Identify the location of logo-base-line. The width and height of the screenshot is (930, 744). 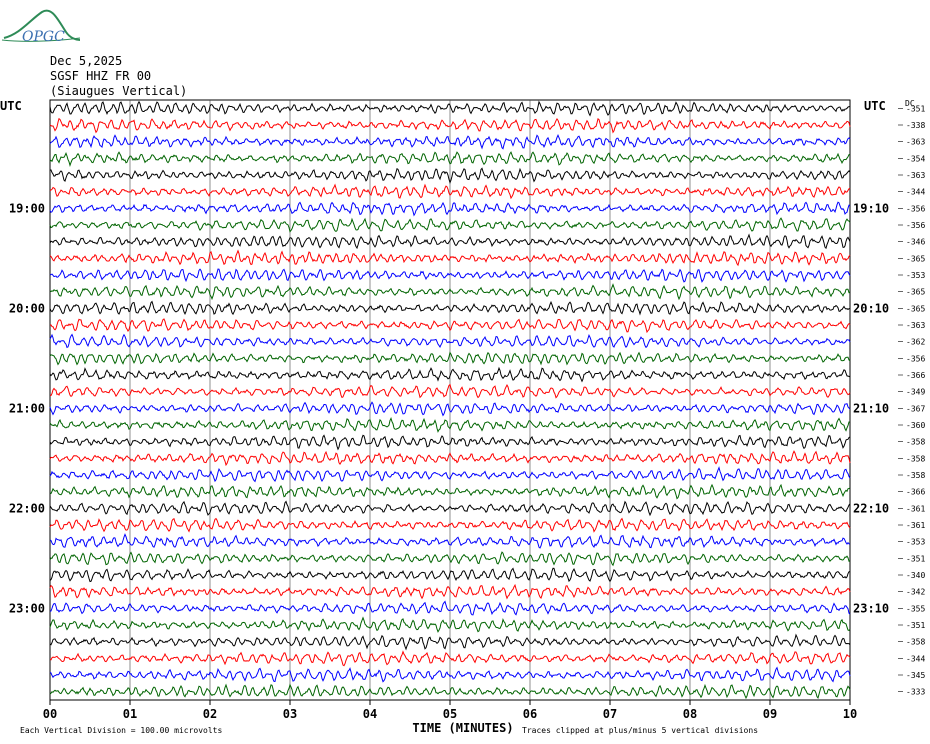
(41, 39).